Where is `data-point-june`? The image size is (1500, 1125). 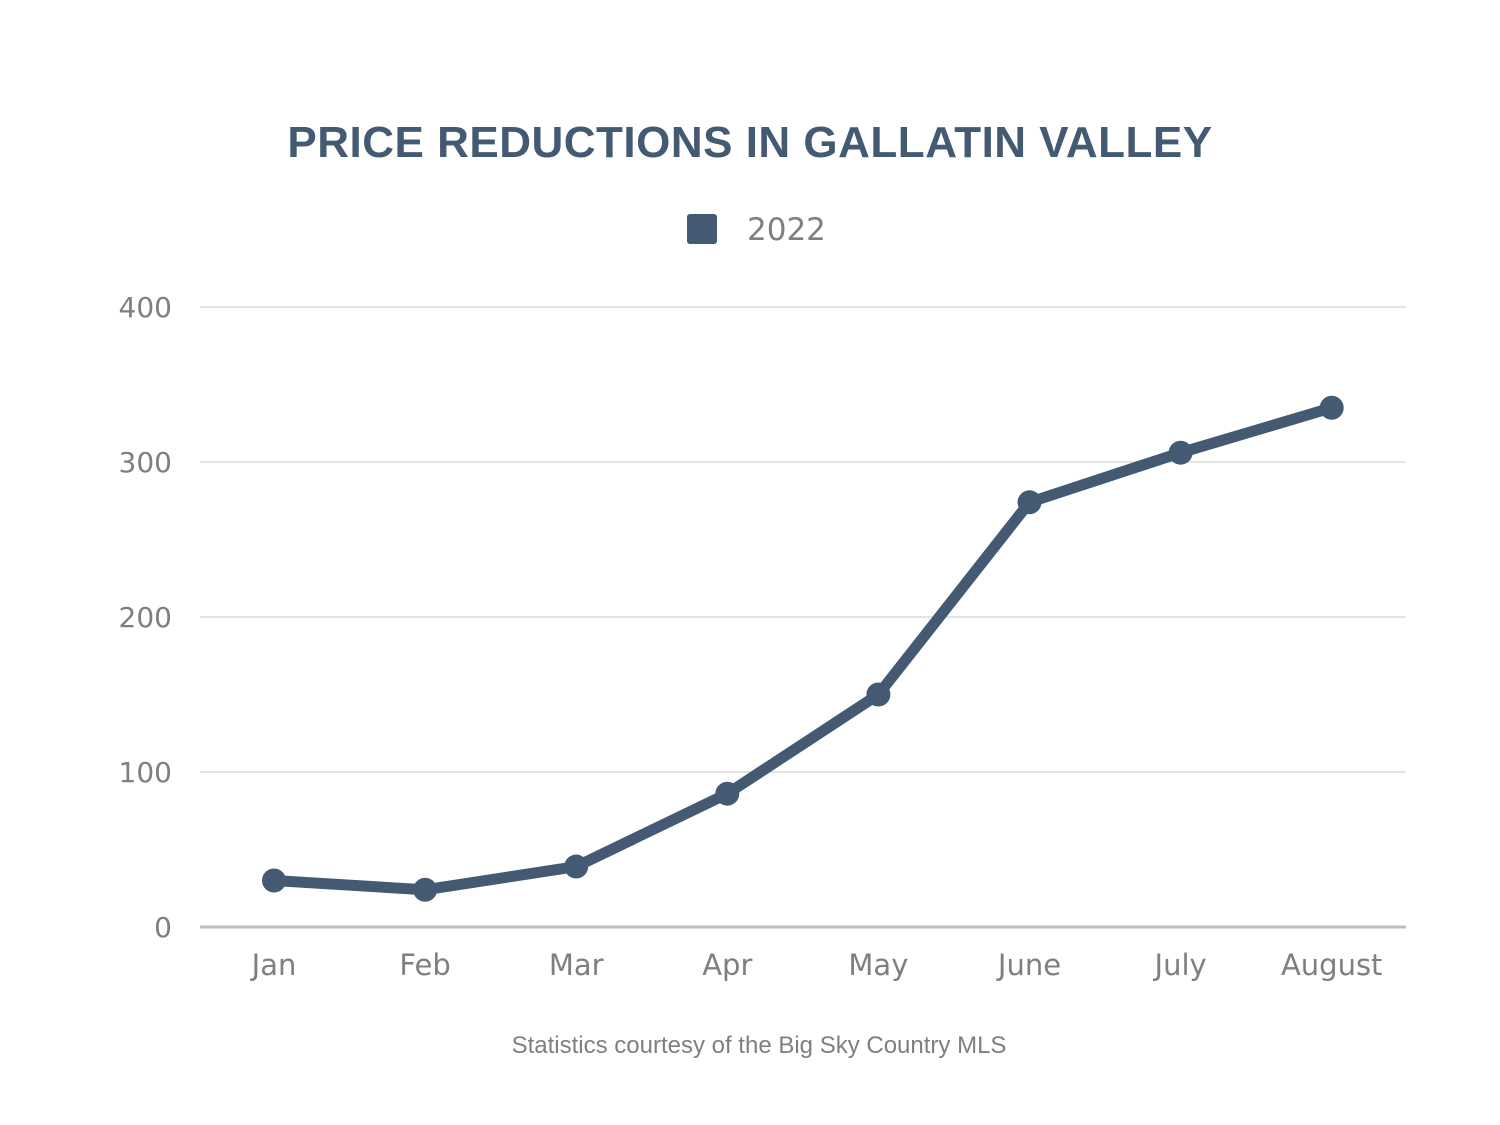 data-point-june is located at coordinates (1029, 502).